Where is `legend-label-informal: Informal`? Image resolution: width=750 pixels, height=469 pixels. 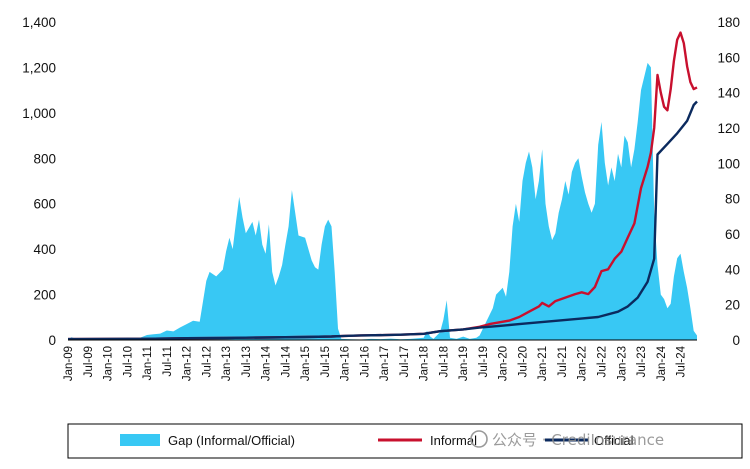 legend-label-informal: Informal is located at coordinates (453, 440).